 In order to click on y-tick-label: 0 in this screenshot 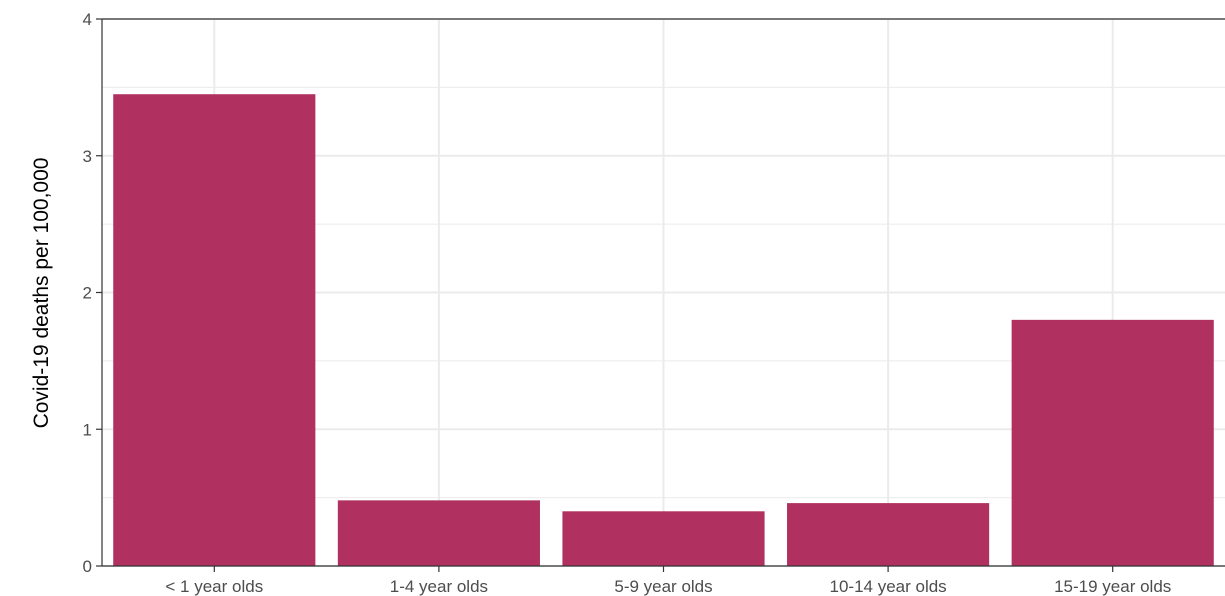, I will do `click(87, 566)`.